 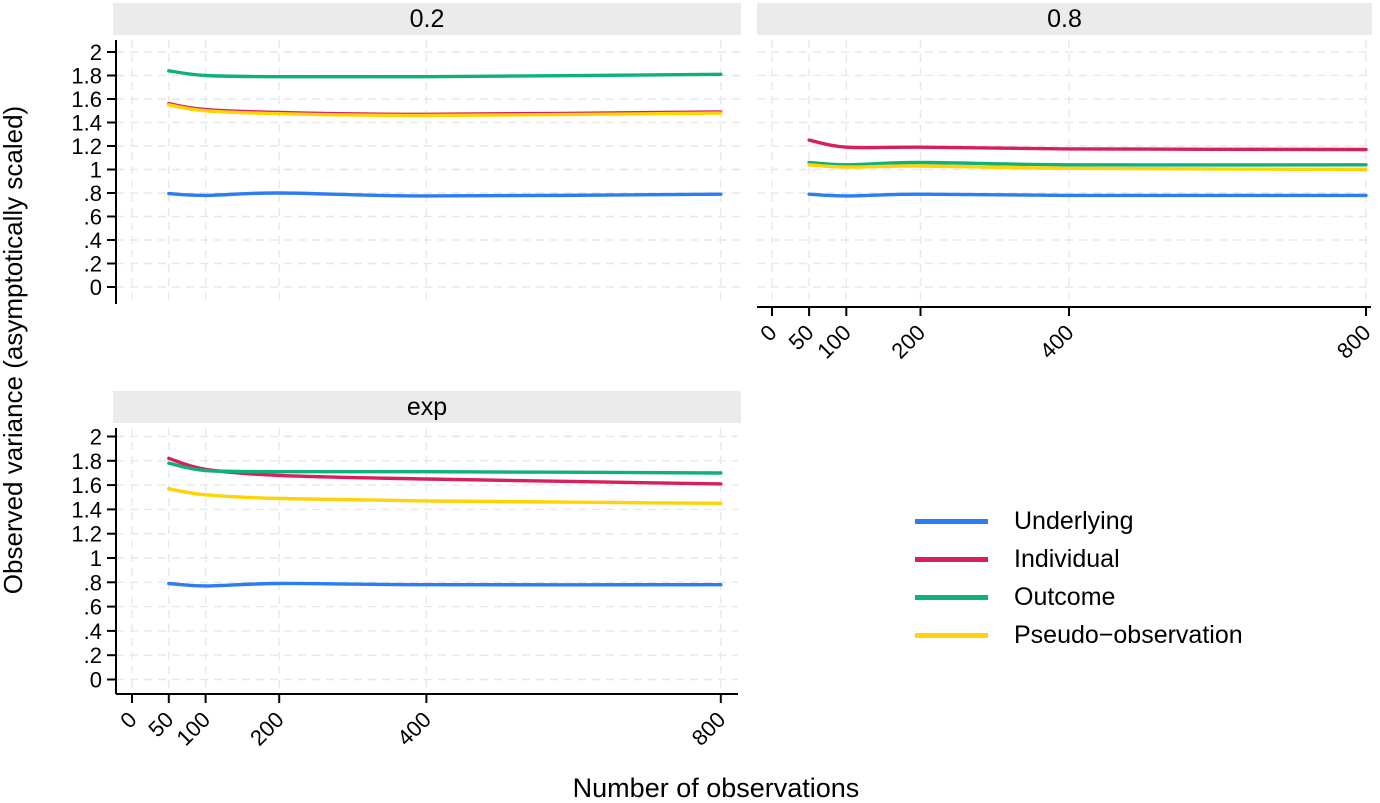 I want to click on series-line-outcome-panel-0.8, so click(x=1087, y=163).